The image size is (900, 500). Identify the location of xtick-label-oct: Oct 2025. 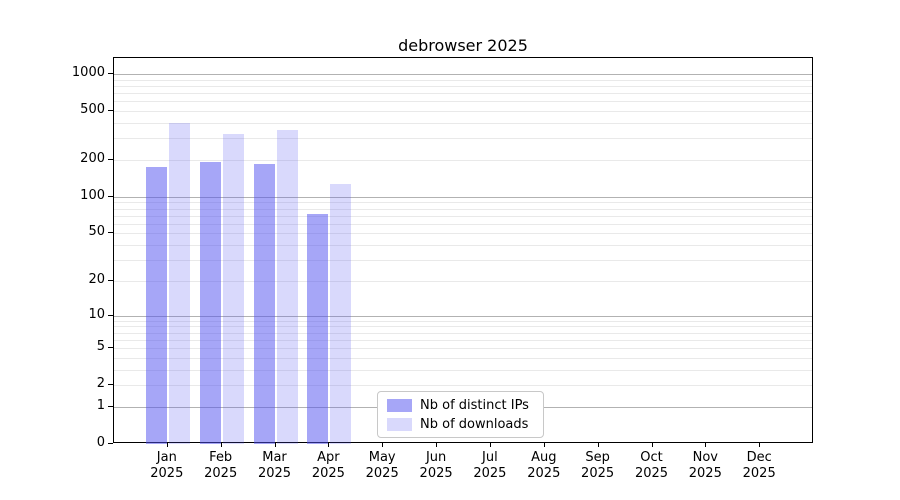
(651, 465).